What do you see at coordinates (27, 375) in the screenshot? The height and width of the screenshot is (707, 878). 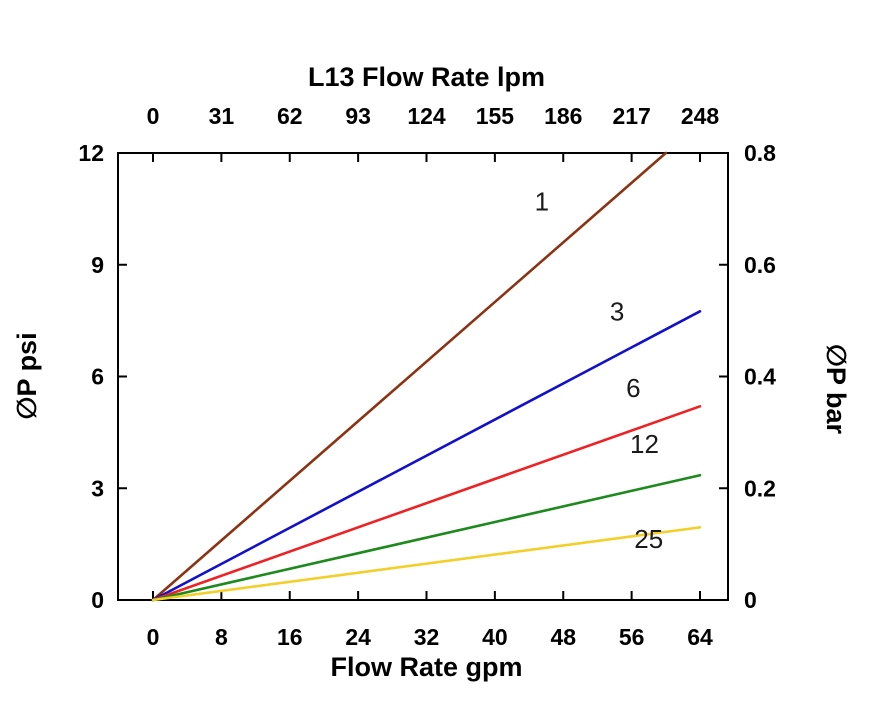 I see `left-axis-title: ∅P psi` at bounding box center [27, 375].